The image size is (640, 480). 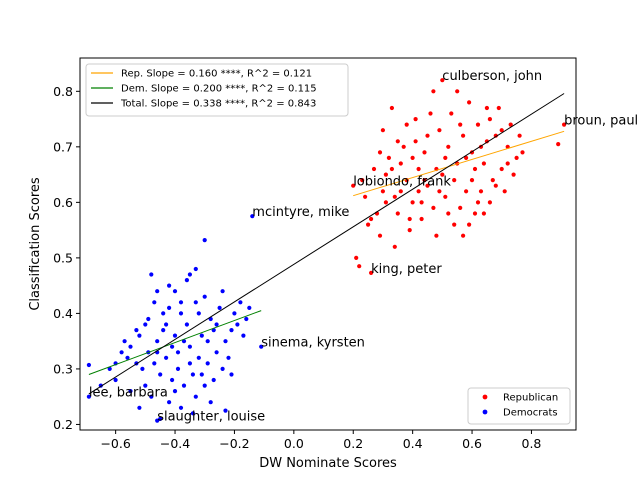 I want to click on series-legend-frame, so click(x=519, y=406).